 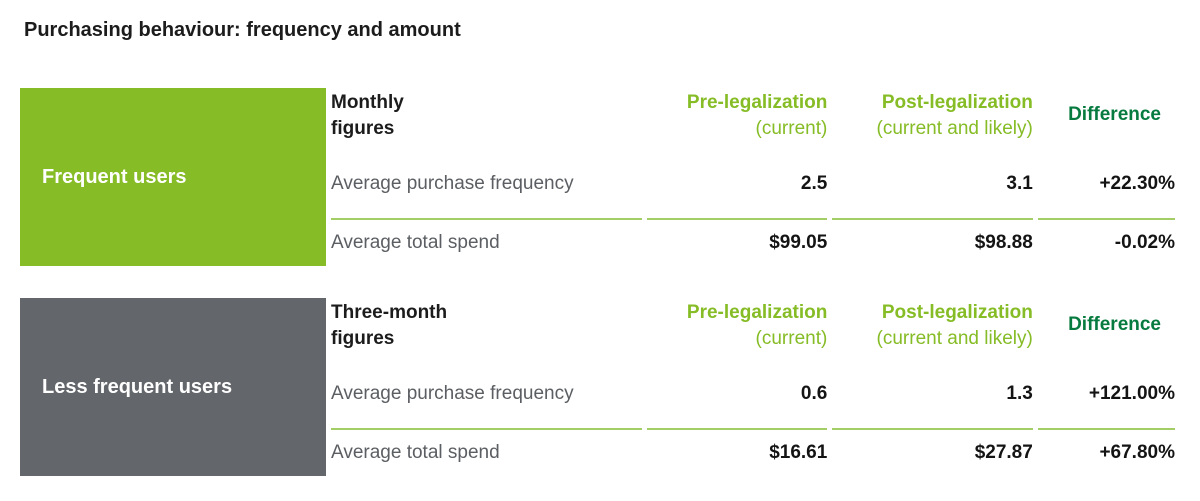 I want to click on difference-value: +22.30%, so click(x=1106, y=185).